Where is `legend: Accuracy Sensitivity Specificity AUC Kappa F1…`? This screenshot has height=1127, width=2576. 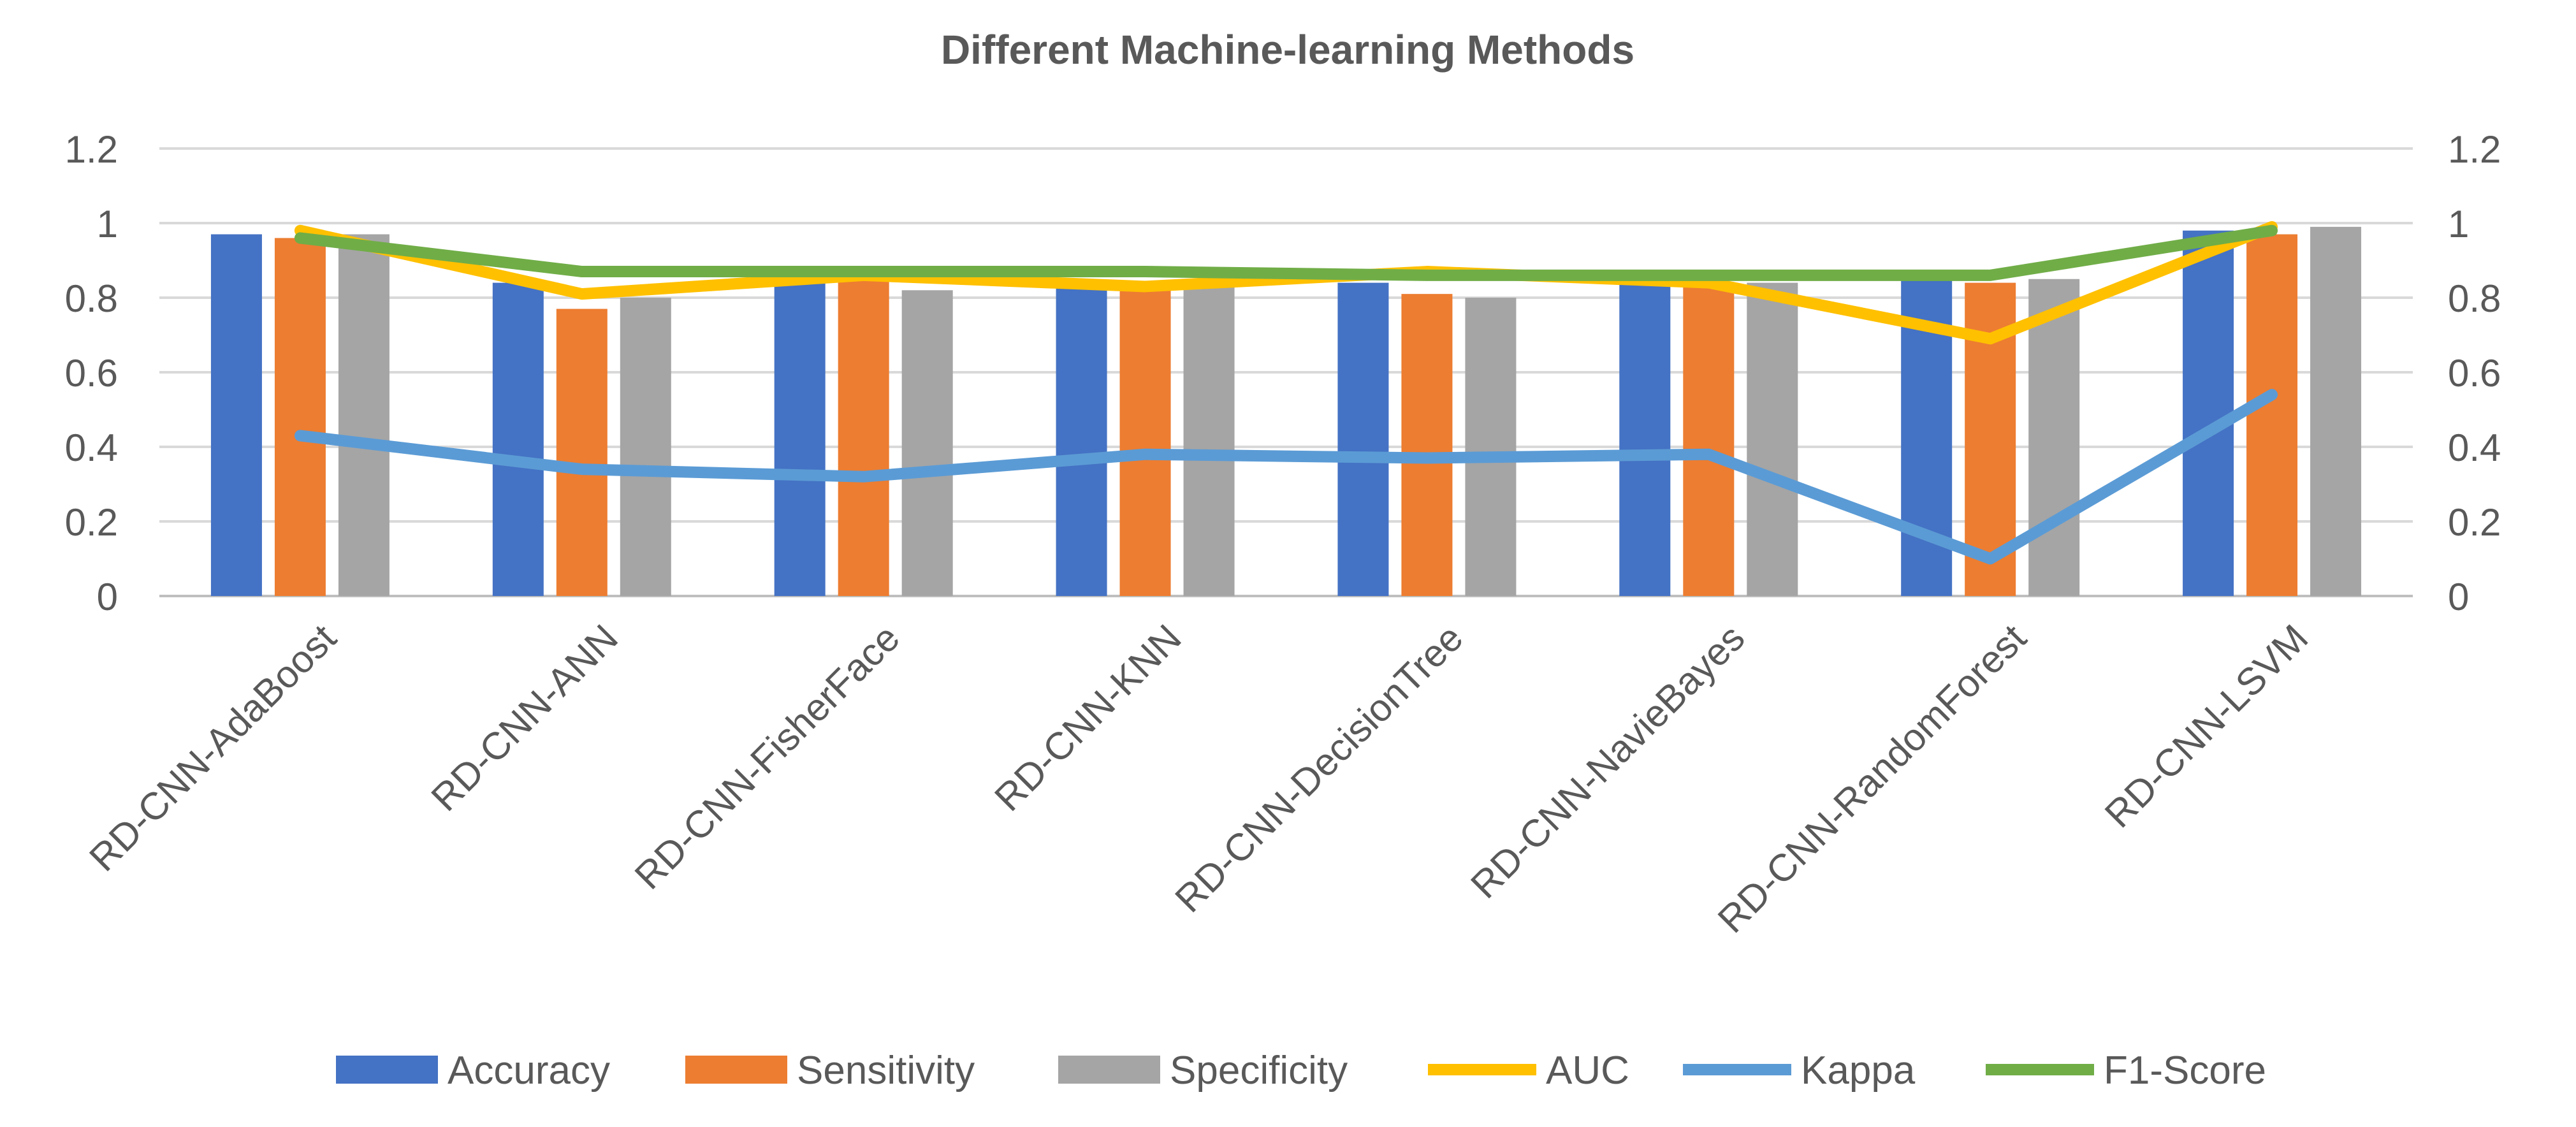 legend: Accuracy Sensitivity Specificity AUC Kappa F1… is located at coordinates (1301, 1071).